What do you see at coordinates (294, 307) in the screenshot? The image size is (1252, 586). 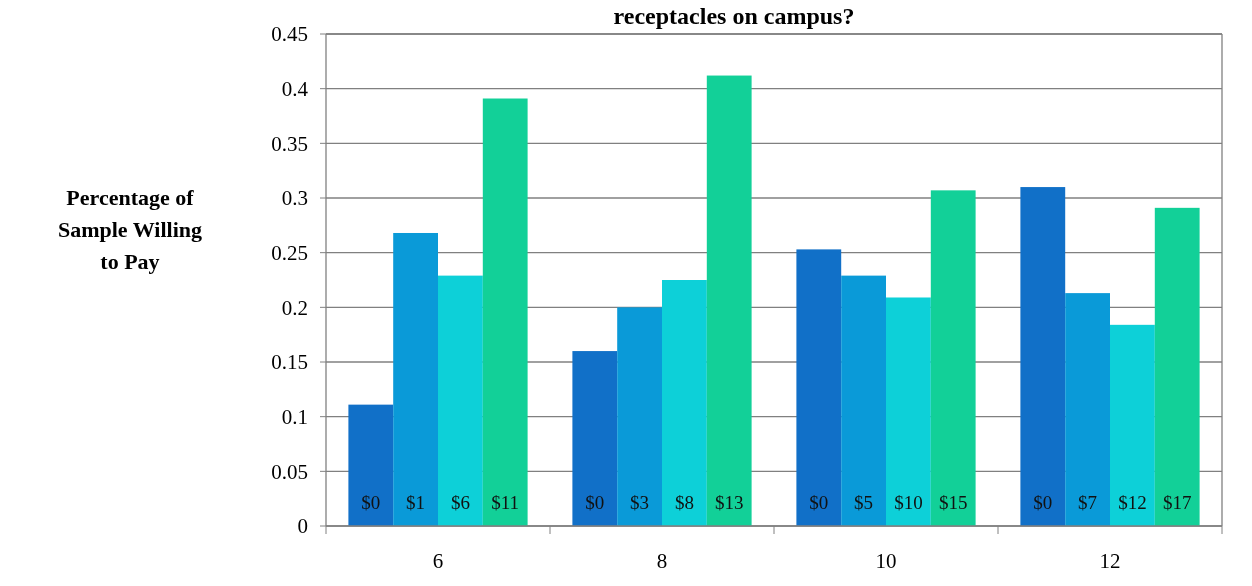 I see `y-tick-label: 0.2` at bounding box center [294, 307].